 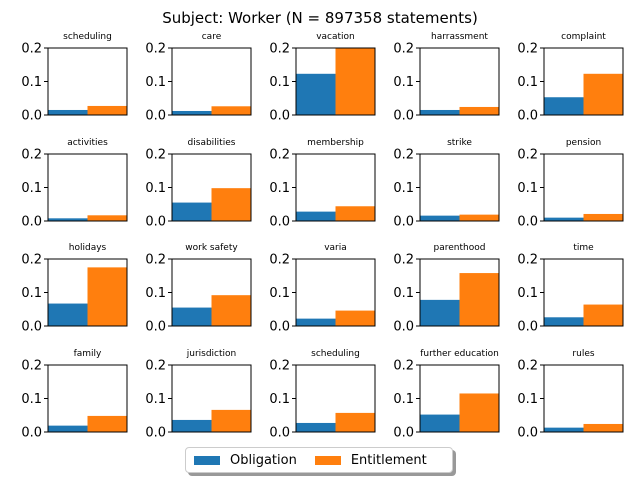 I want to click on legend: Obligation Entitlement, so click(x=319, y=460).